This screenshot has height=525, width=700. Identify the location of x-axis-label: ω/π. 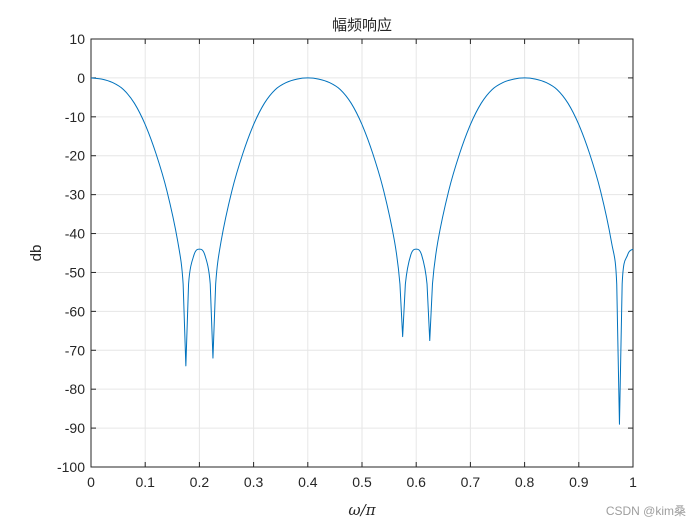
(362, 510).